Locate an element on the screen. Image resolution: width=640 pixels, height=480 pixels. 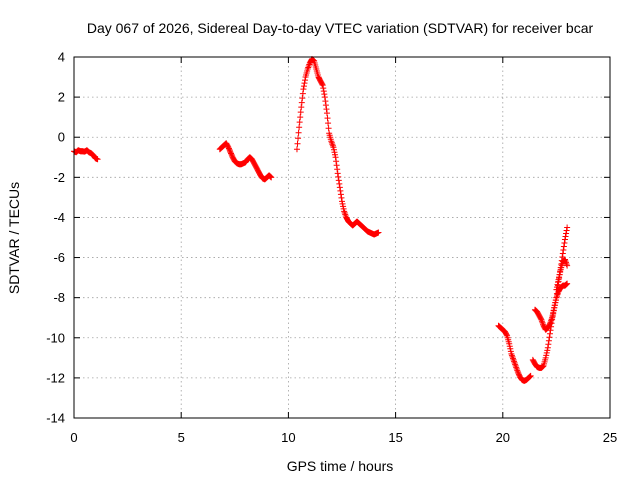
x-axis-label: GPS time / hours is located at coordinates (340, 466).